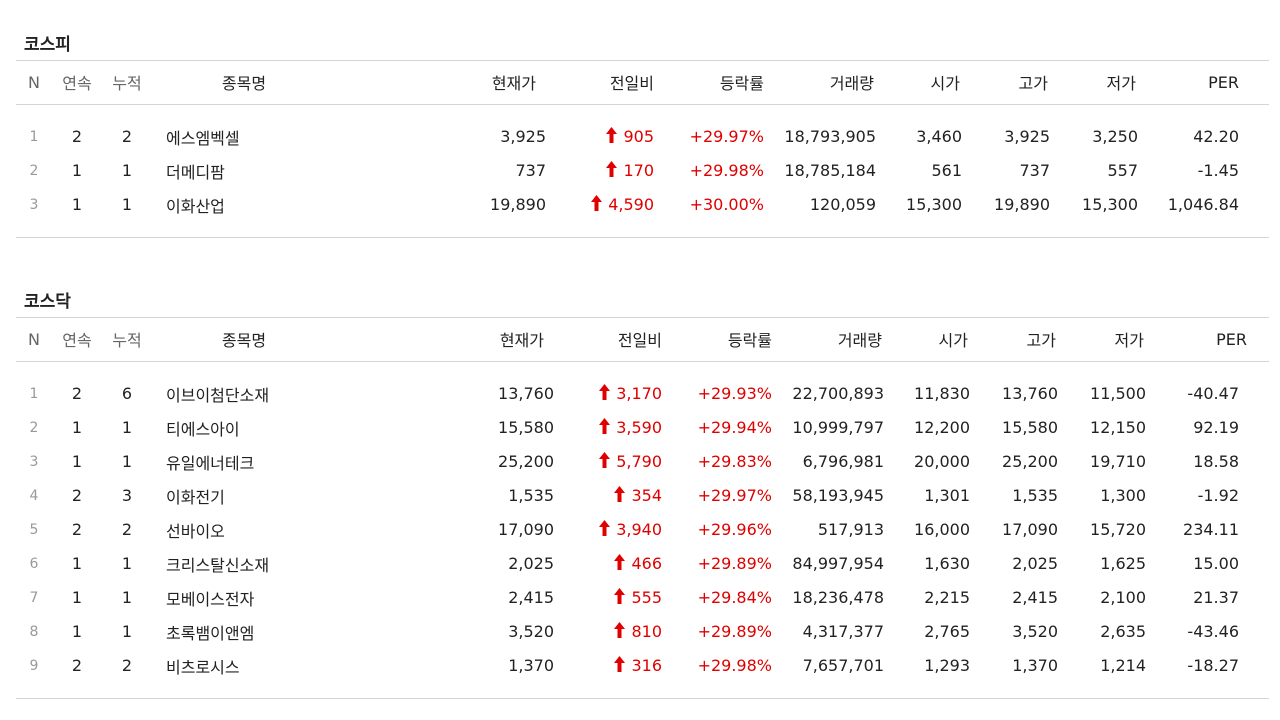 Image resolution: width=1280 pixels, height=720 pixels. What do you see at coordinates (77, 170) in the screenshot?
I see `streak-count: 1` at bounding box center [77, 170].